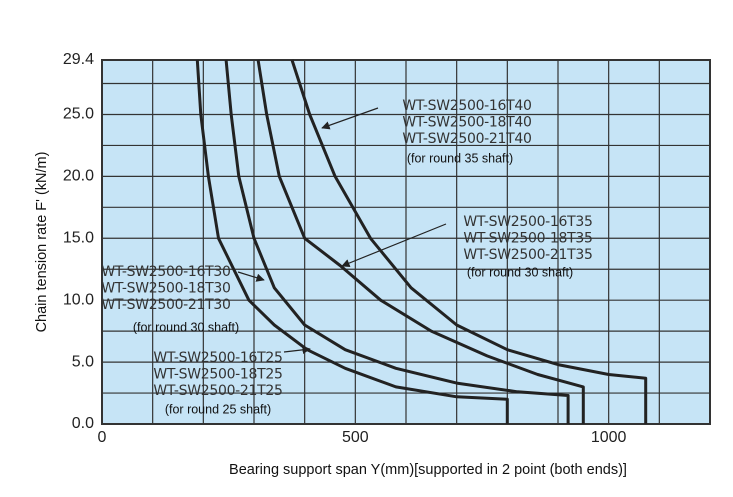  What do you see at coordinates (460, 158) in the screenshot?
I see `annotation-note: (for round 35 shaft)` at bounding box center [460, 158].